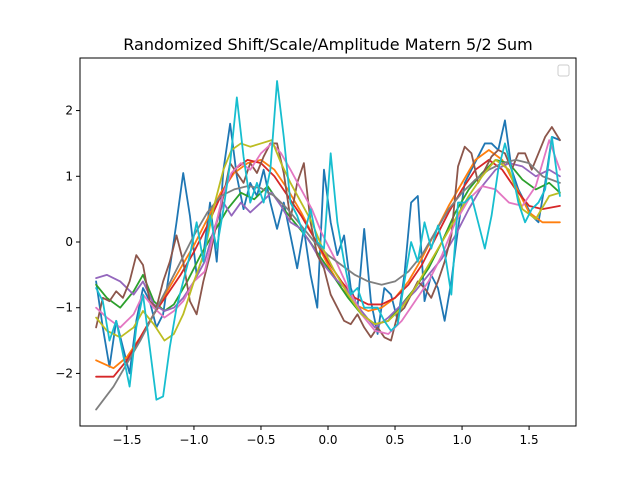 The height and width of the screenshot is (480, 640). Describe the element at coordinates (260, 440) in the screenshot. I see `x-tick-label: −0.5` at that location.